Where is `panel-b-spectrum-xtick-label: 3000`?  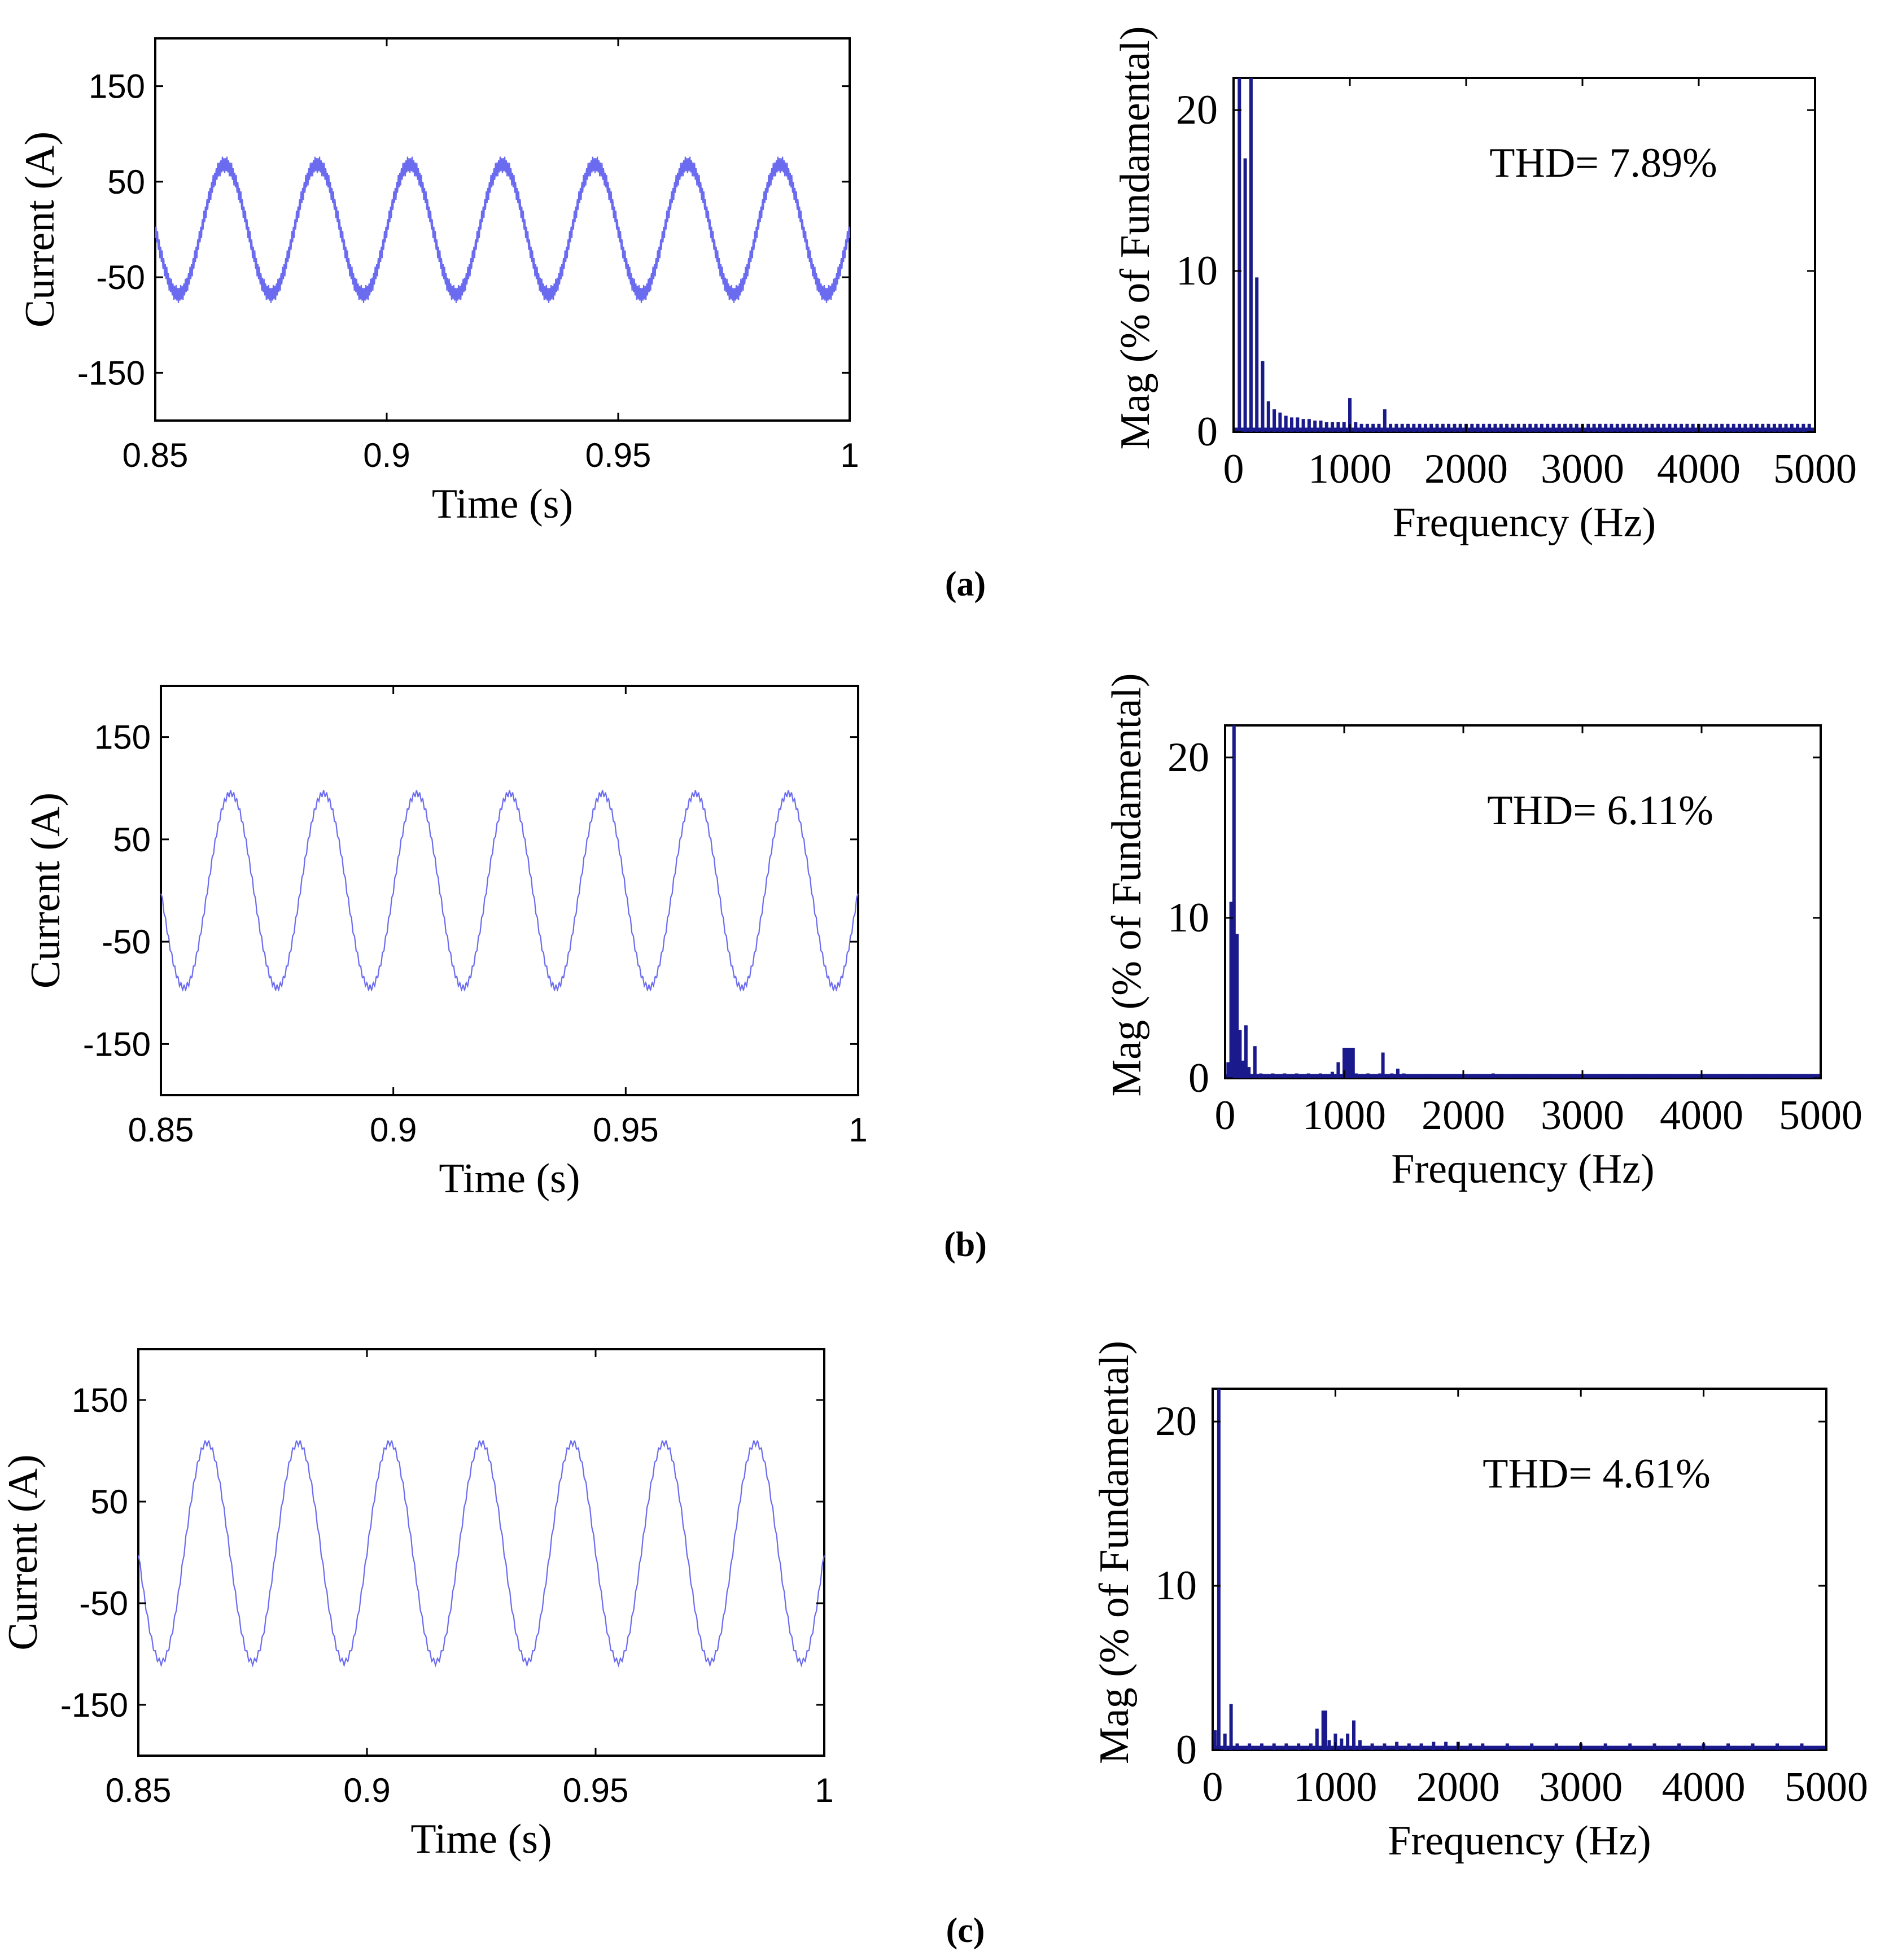
panel-b-spectrum-xtick-label: 3000 is located at coordinates (1582, 1115).